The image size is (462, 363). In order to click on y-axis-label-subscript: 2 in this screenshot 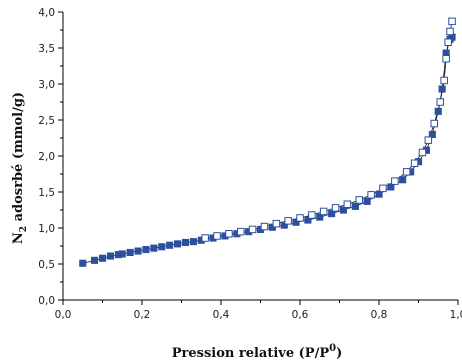, I will do `click(24, 229)`.